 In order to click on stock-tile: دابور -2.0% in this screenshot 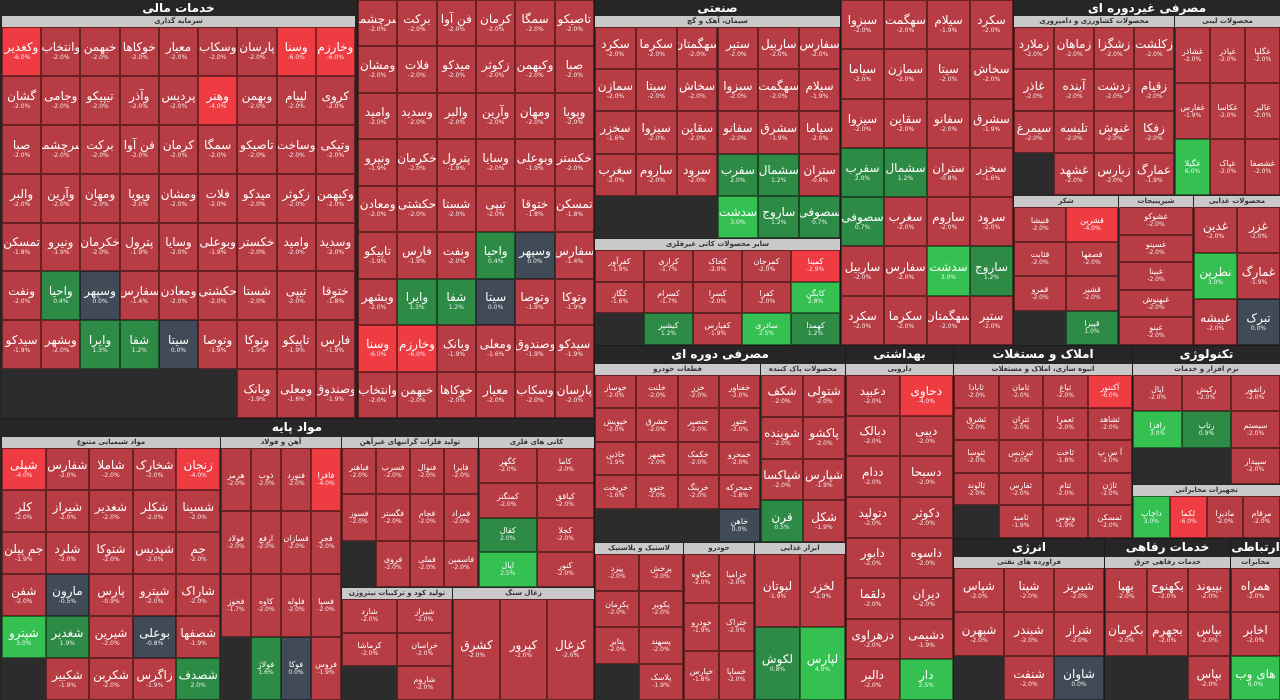, I will do `click(873, 558)`.